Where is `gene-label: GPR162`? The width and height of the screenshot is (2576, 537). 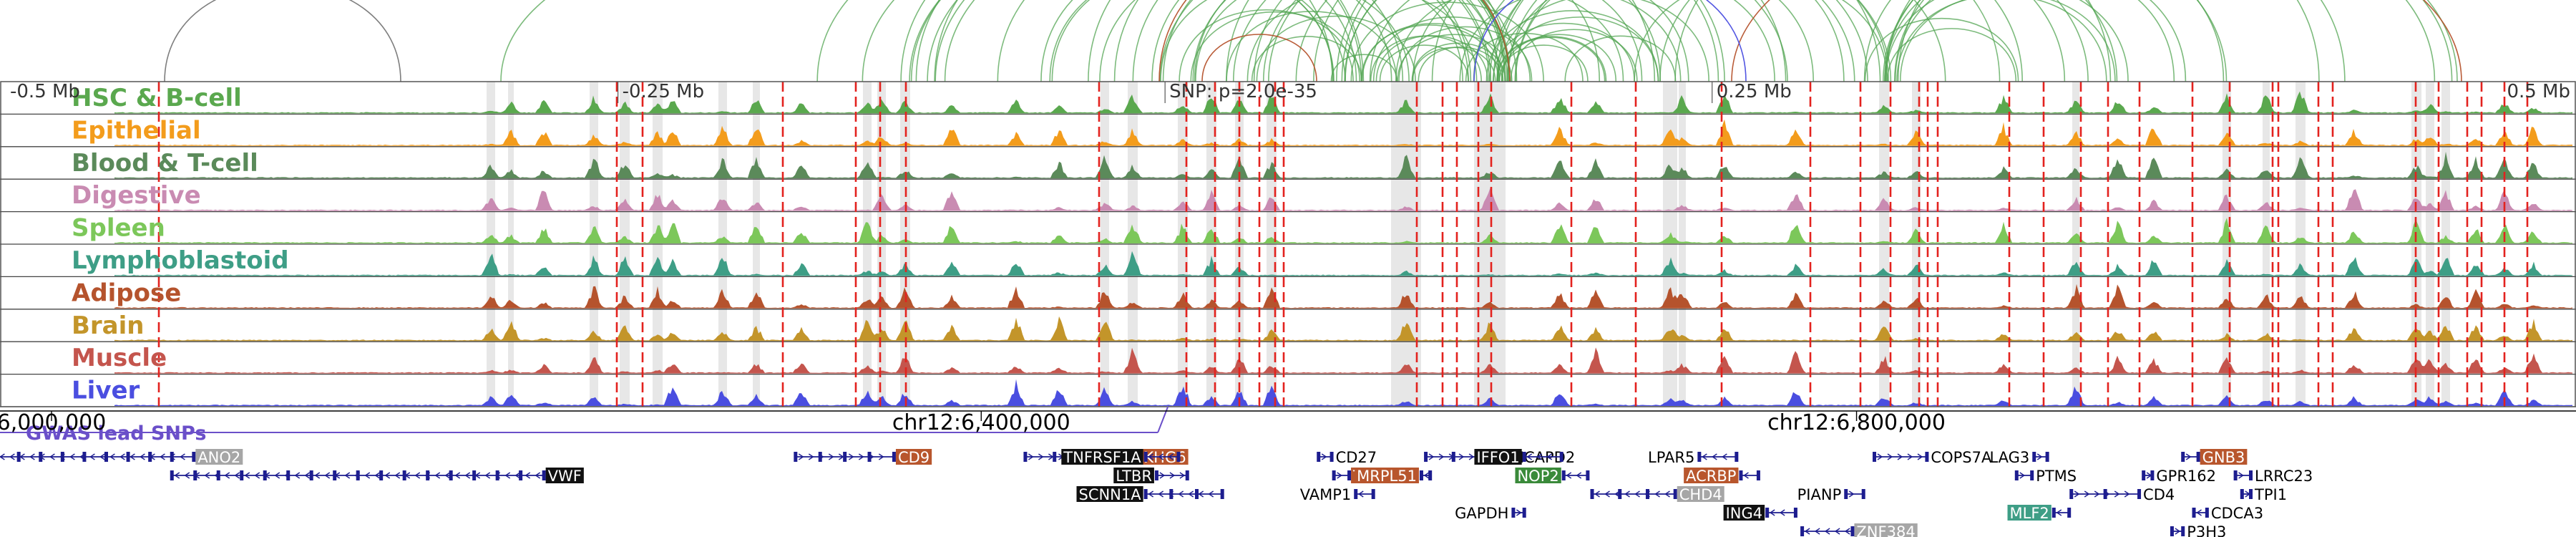
gene-label: GPR162 is located at coordinates (2186, 476).